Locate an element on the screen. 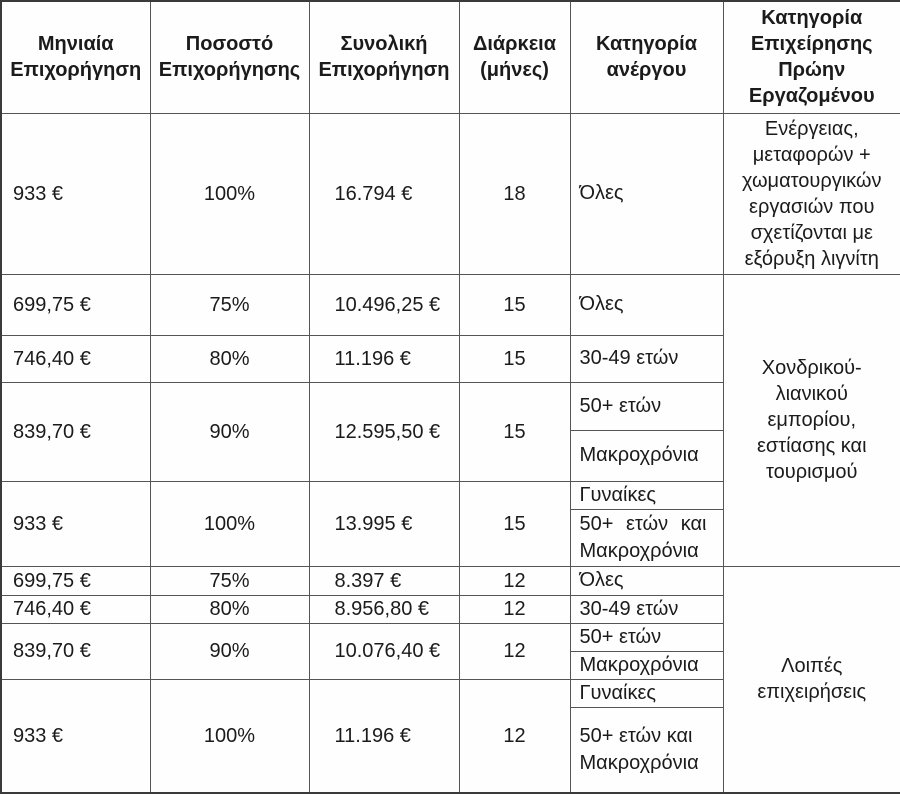 Image resolution: width=900 pixels, height=794 pixels. header-unemployed-category: Κατηγορία ανέργου is located at coordinates (646, 57).